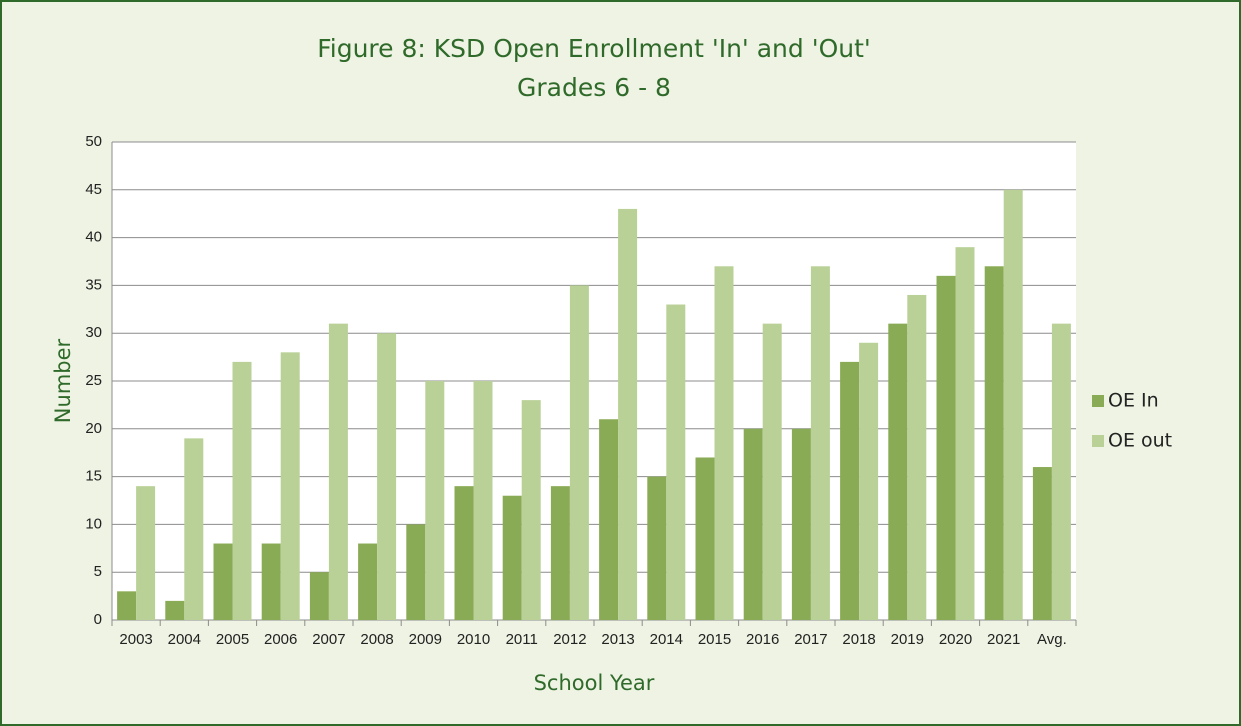 Image resolution: width=1241 pixels, height=726 pixels. What do you see at coordinates (63, 380) in the screenshot?
I see `y-axis-title: Number` at bounding box center [63, 380].